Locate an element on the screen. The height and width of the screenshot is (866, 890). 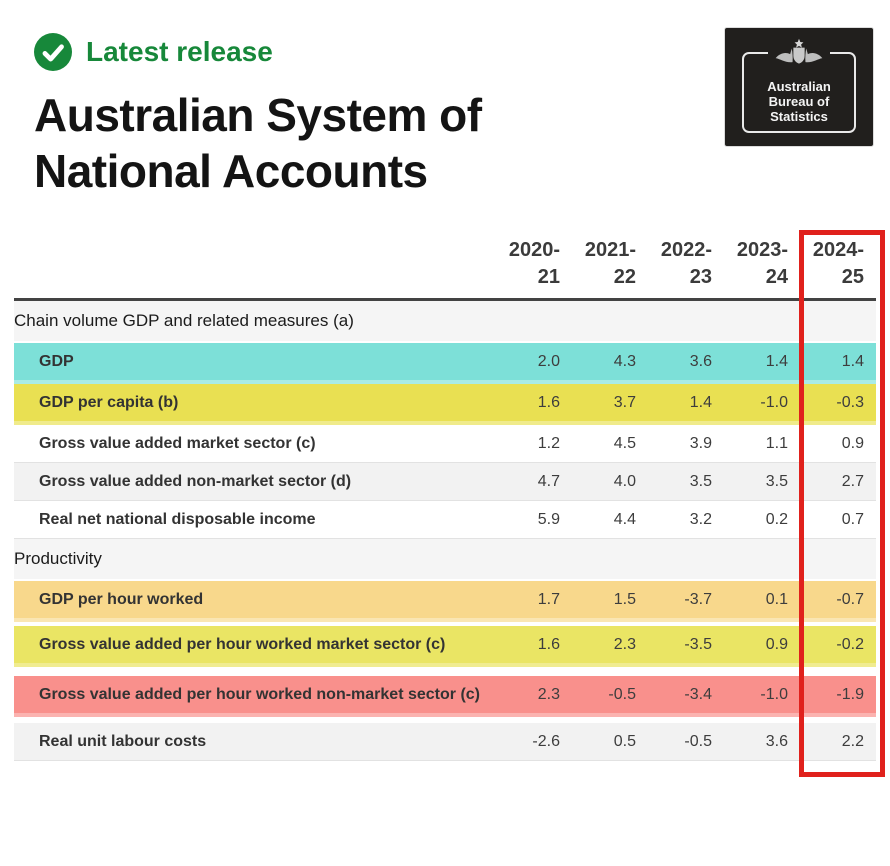
row-label: GDP is located at coordinates (56, 361).